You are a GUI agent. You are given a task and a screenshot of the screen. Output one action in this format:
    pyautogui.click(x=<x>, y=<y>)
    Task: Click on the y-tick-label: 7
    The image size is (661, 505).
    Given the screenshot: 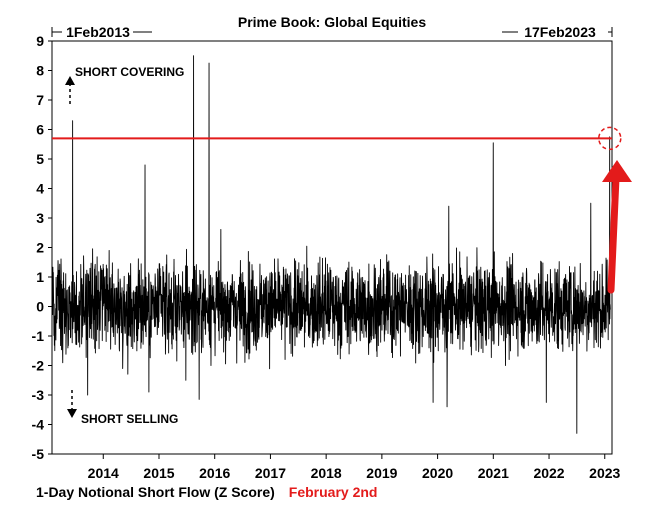 What is the action you would take?
    pyautogui.click(x=40, y=100)
    